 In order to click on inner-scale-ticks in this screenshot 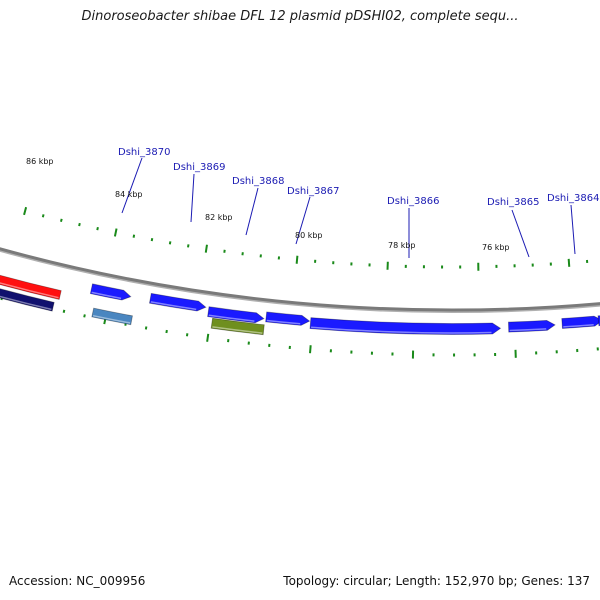, I will do `click(306, 238)`.